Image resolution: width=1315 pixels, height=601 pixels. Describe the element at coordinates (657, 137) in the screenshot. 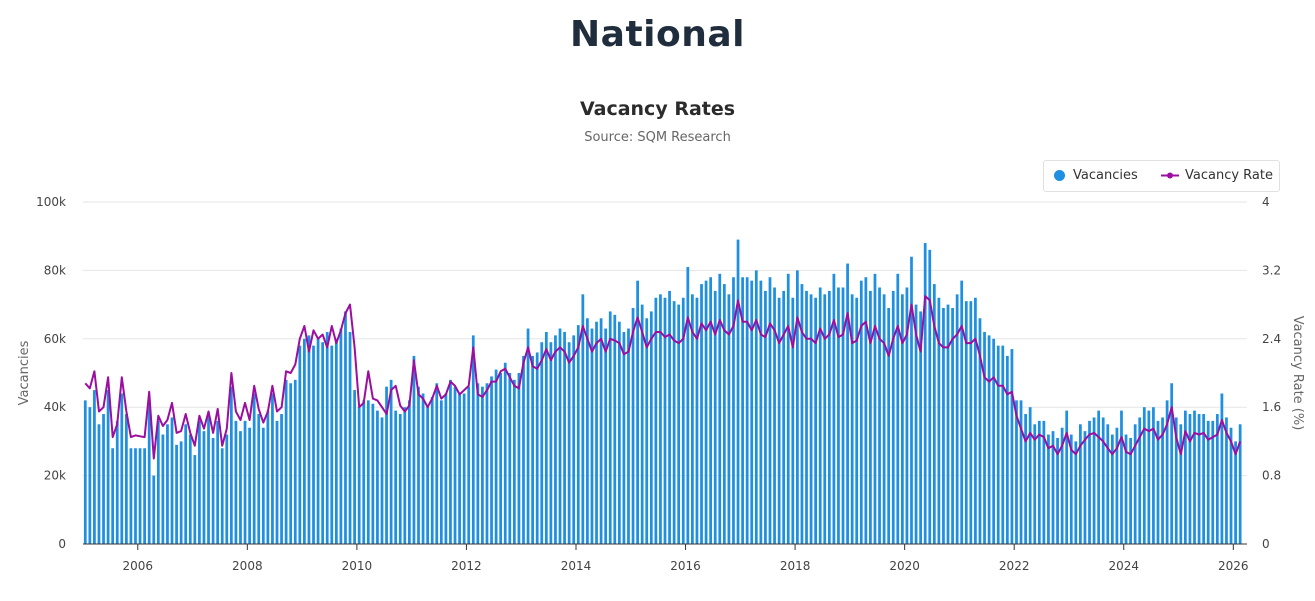

I see `chart-subtitle: Source: SQM Research` at that location.